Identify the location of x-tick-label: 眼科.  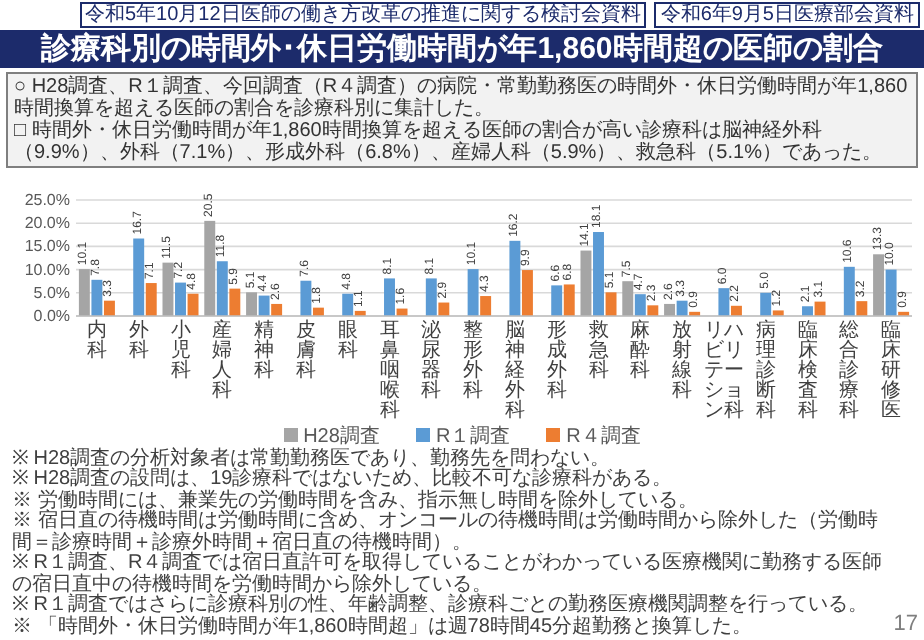
(348, 341).